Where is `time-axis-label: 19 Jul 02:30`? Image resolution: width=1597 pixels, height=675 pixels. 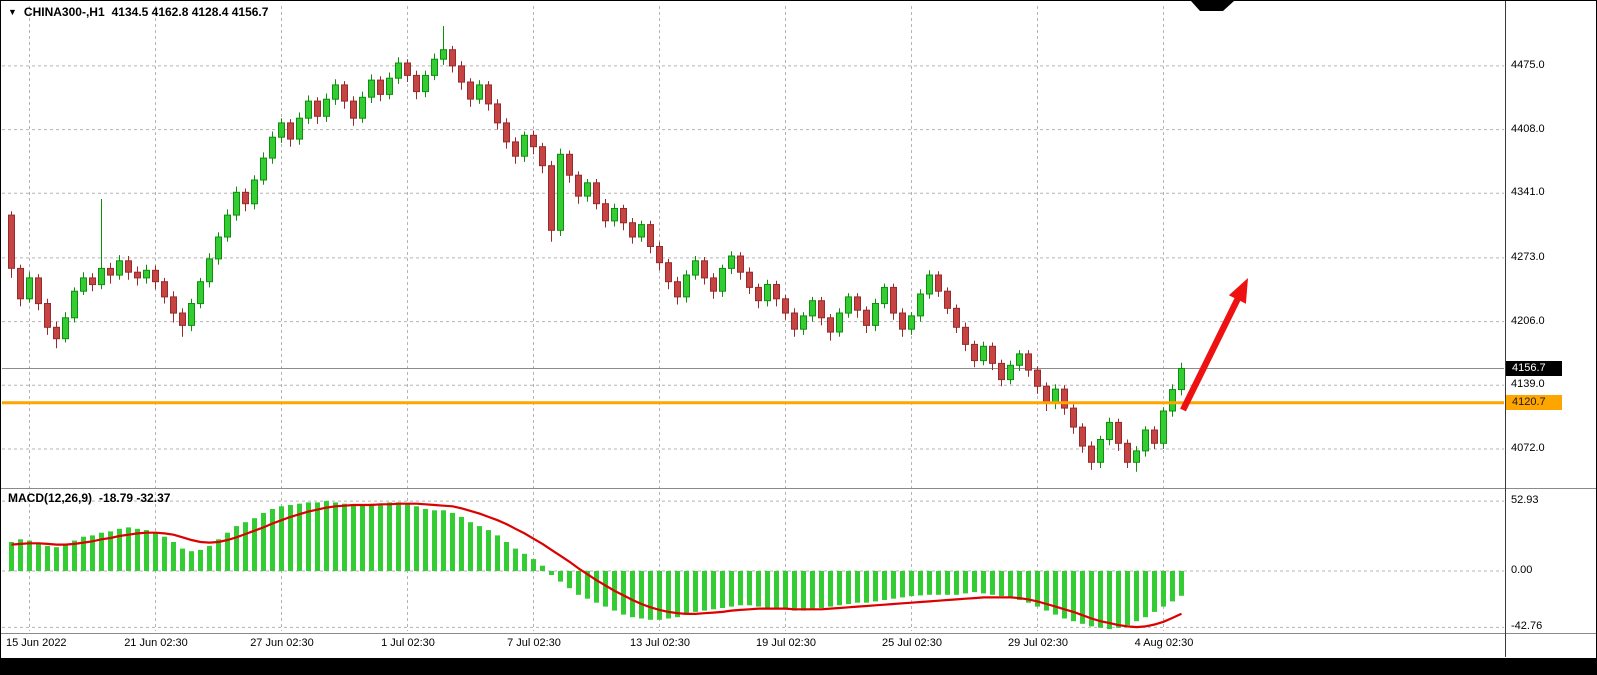 time-axis-label: 19 Jul 02:30 is located at coordinates (786, 643).